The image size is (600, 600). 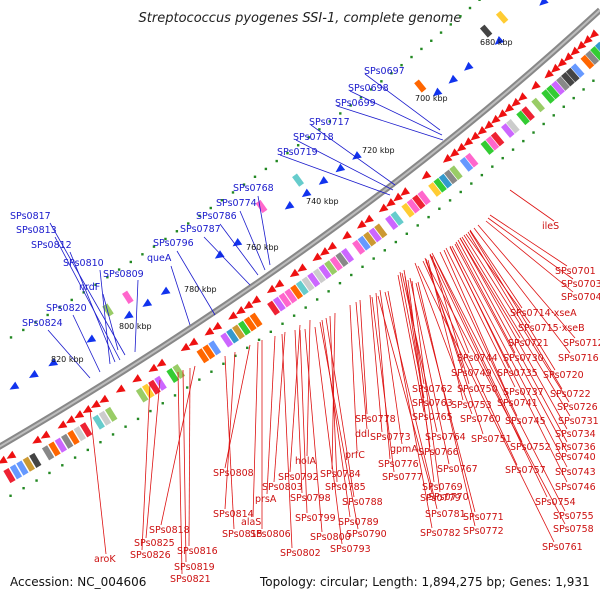 I want to click on gene-label: SPs0704, so click(x=580, y=297).